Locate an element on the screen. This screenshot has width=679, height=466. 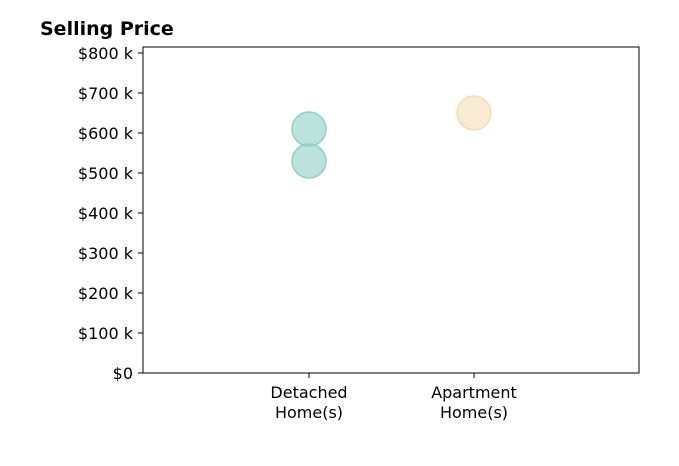
y-tick-label: $0 is located at coordinates (123, 373).